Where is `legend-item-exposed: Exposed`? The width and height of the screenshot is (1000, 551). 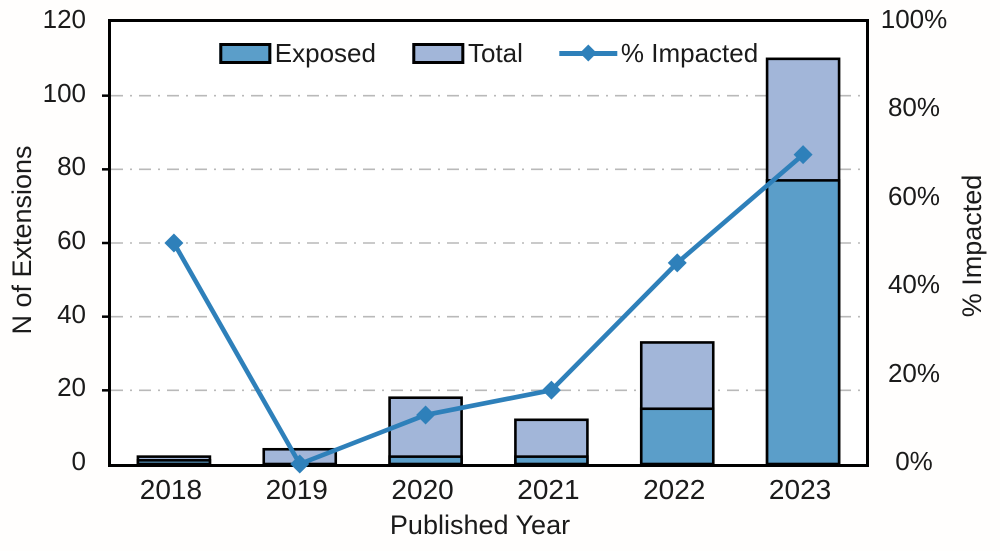 legend-item-exposed: Exposed is located at coordinates (297, 53).